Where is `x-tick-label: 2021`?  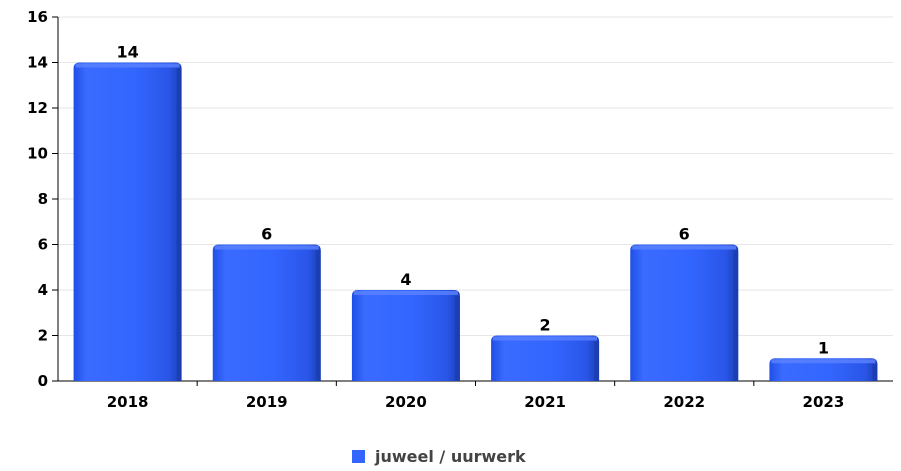 x-tick-label: 2021 is located at coordinates (545, 402).